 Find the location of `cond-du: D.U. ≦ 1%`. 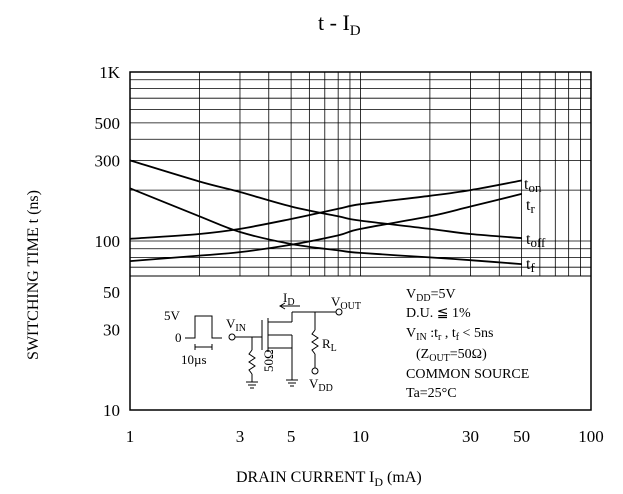

cond-du: D.U. ≦ 1% is located at coordinates (438, 313).